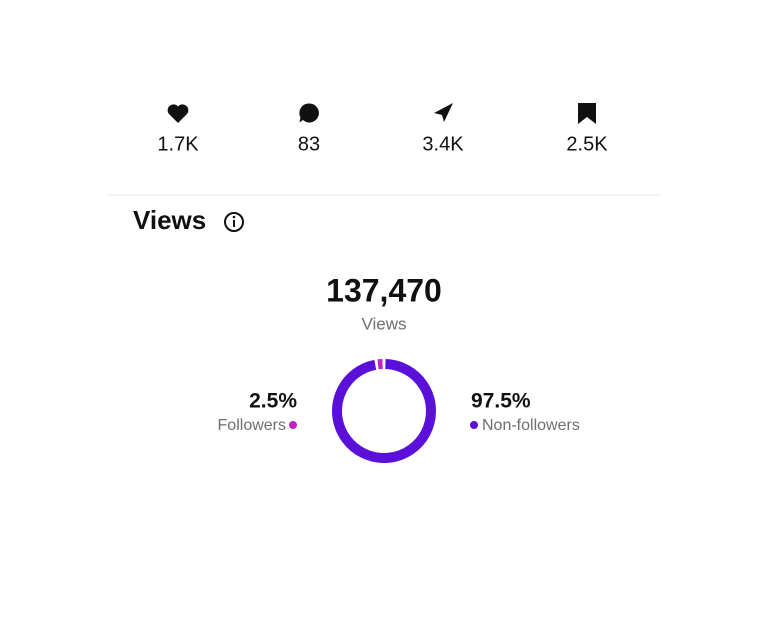  Describe the element at coordinates (384, 290) in the screenshot. I see `total-views: 137,470` at that location.